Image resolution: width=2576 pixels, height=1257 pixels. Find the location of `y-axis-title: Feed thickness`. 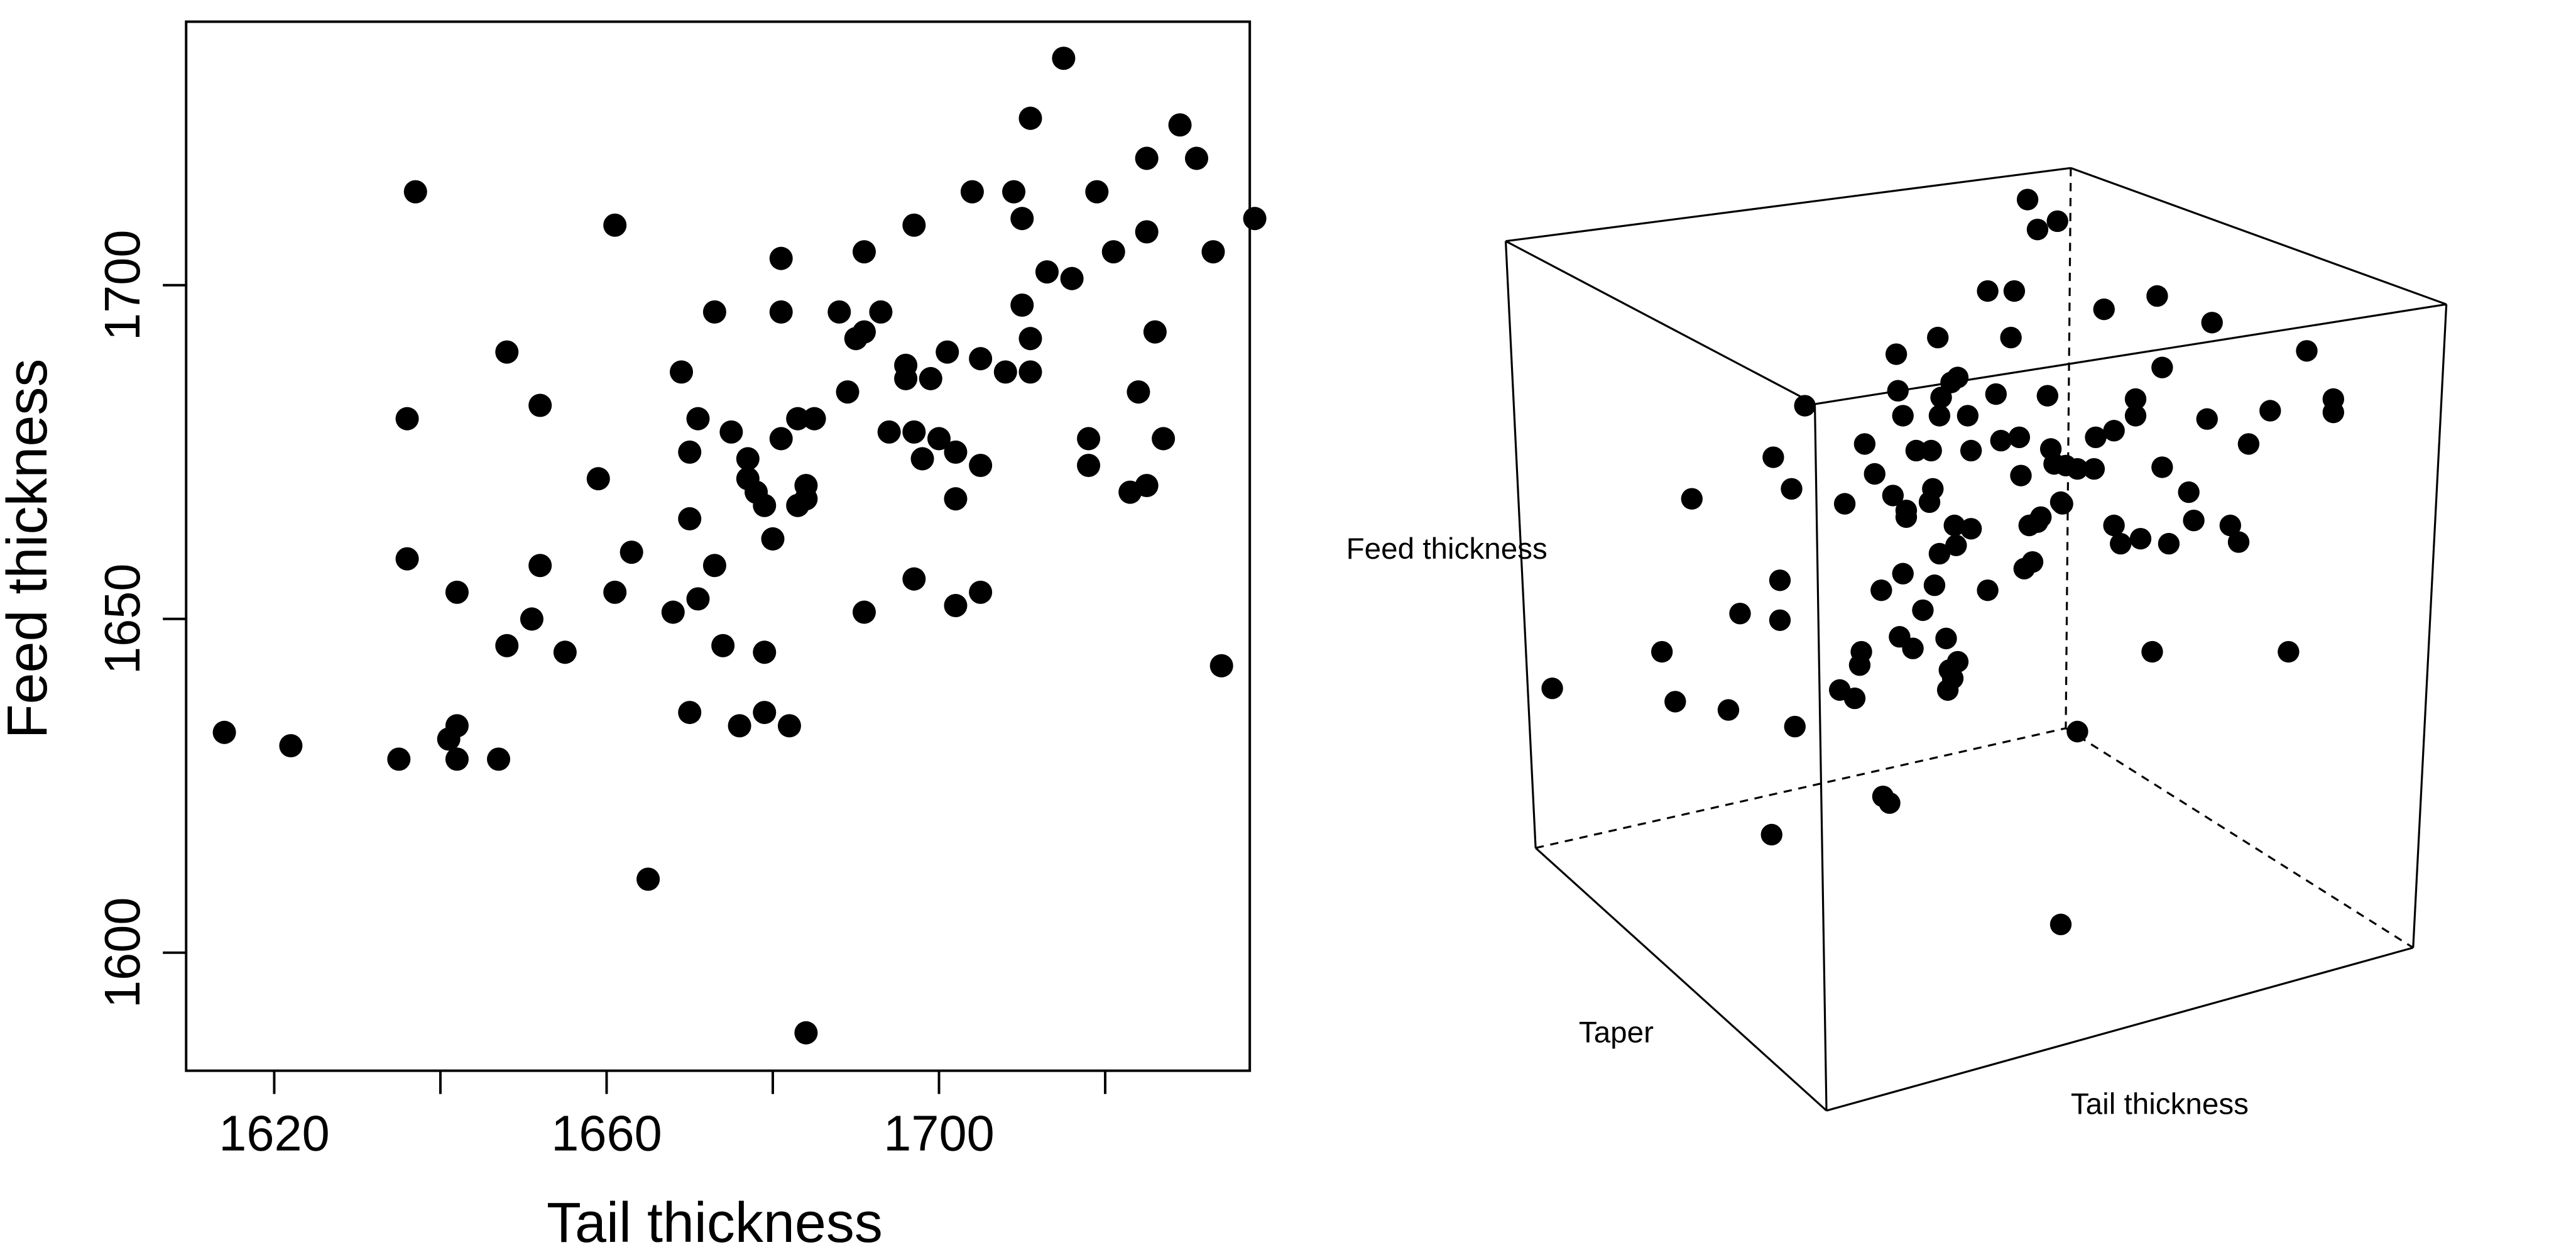

y-axis-title: Feed thickness is located at coordinates (29, 549).